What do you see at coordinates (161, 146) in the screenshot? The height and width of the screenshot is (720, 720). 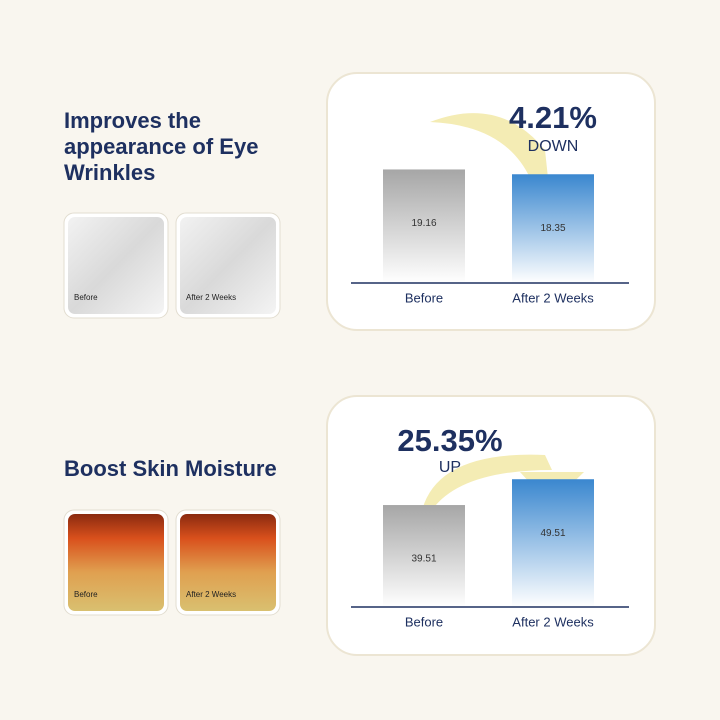 I see `heading: Improves the appearance of Eye Wrinkles` at bounding box center [161, 146].